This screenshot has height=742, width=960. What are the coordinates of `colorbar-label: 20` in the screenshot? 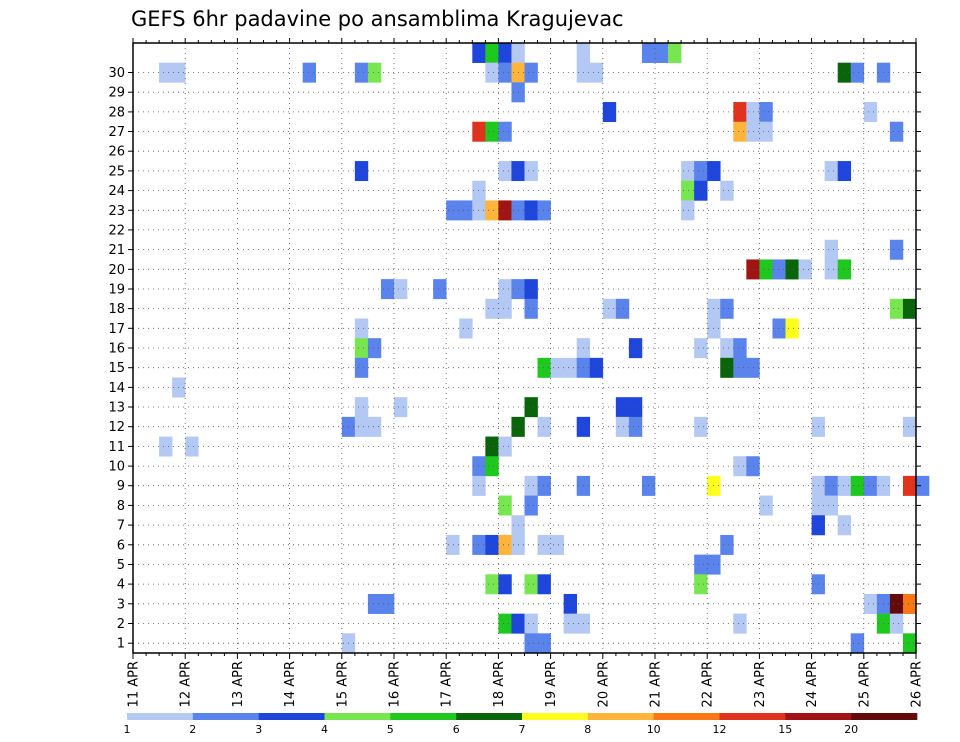 It's located at (851, 729).